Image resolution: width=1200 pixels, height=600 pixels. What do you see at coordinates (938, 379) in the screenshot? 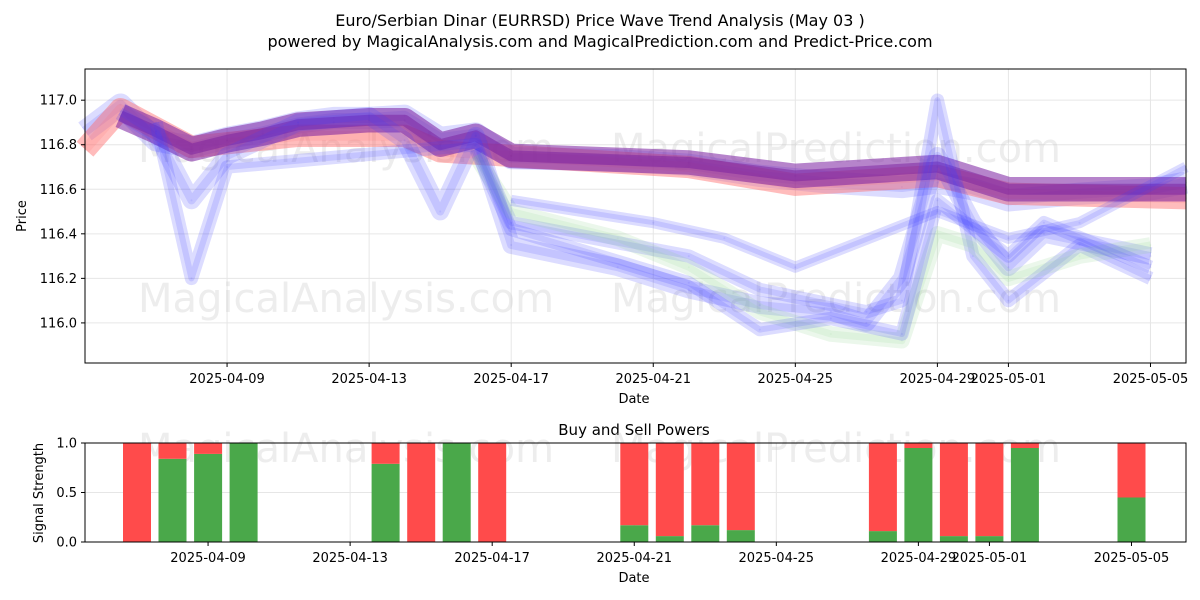
I see `price-x-tick-label: 2025-04-29` at bounding box center [938, 379].